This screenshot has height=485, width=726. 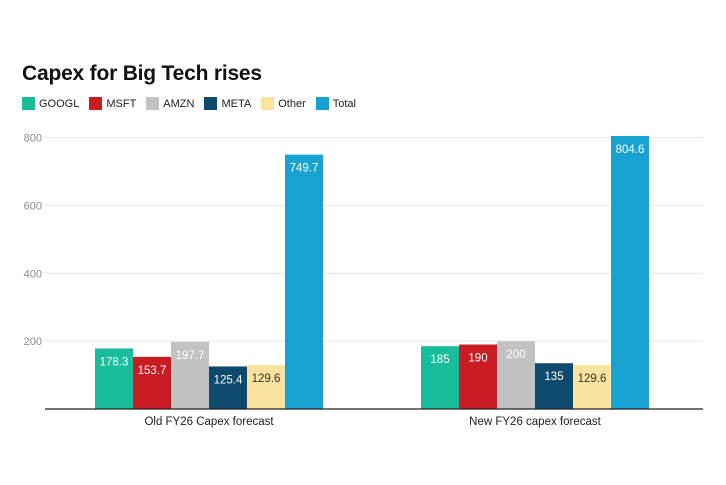 What do you see at coordinates (344, 103) in the screenshot?
I see `legend-label: Total` at bounding box center [344, 103].